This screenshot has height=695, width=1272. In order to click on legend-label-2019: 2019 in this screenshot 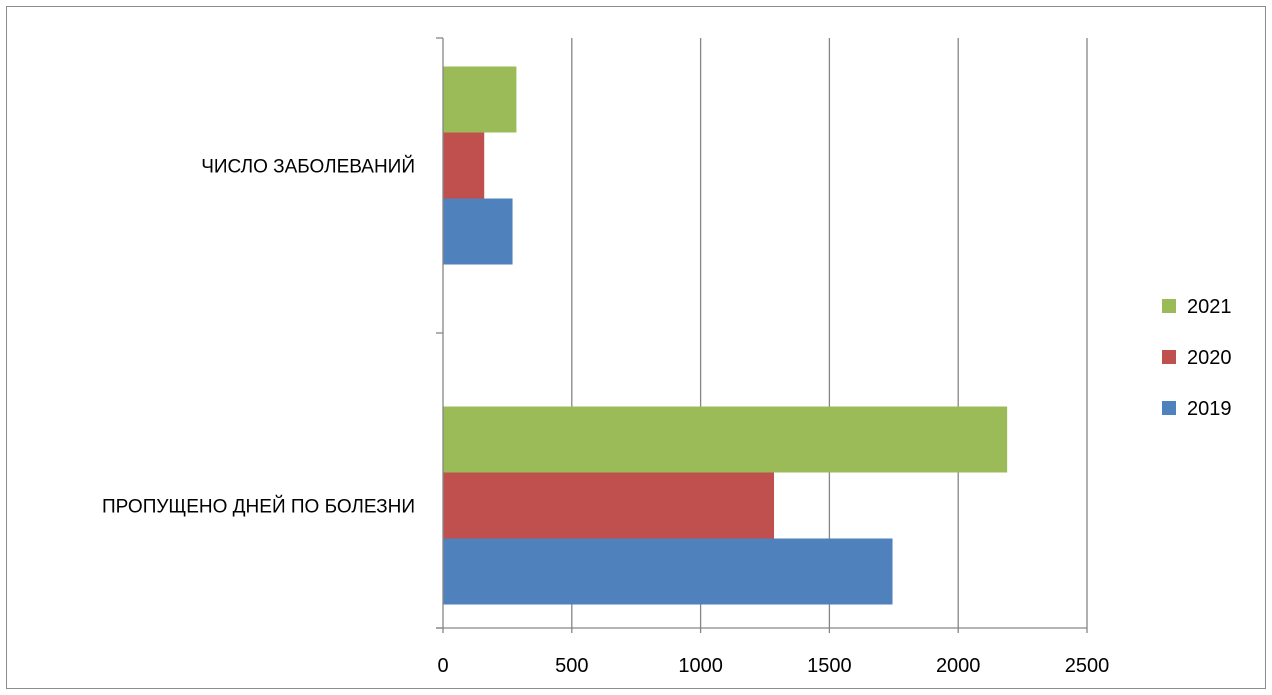, I will do `click(1209, 409)`.